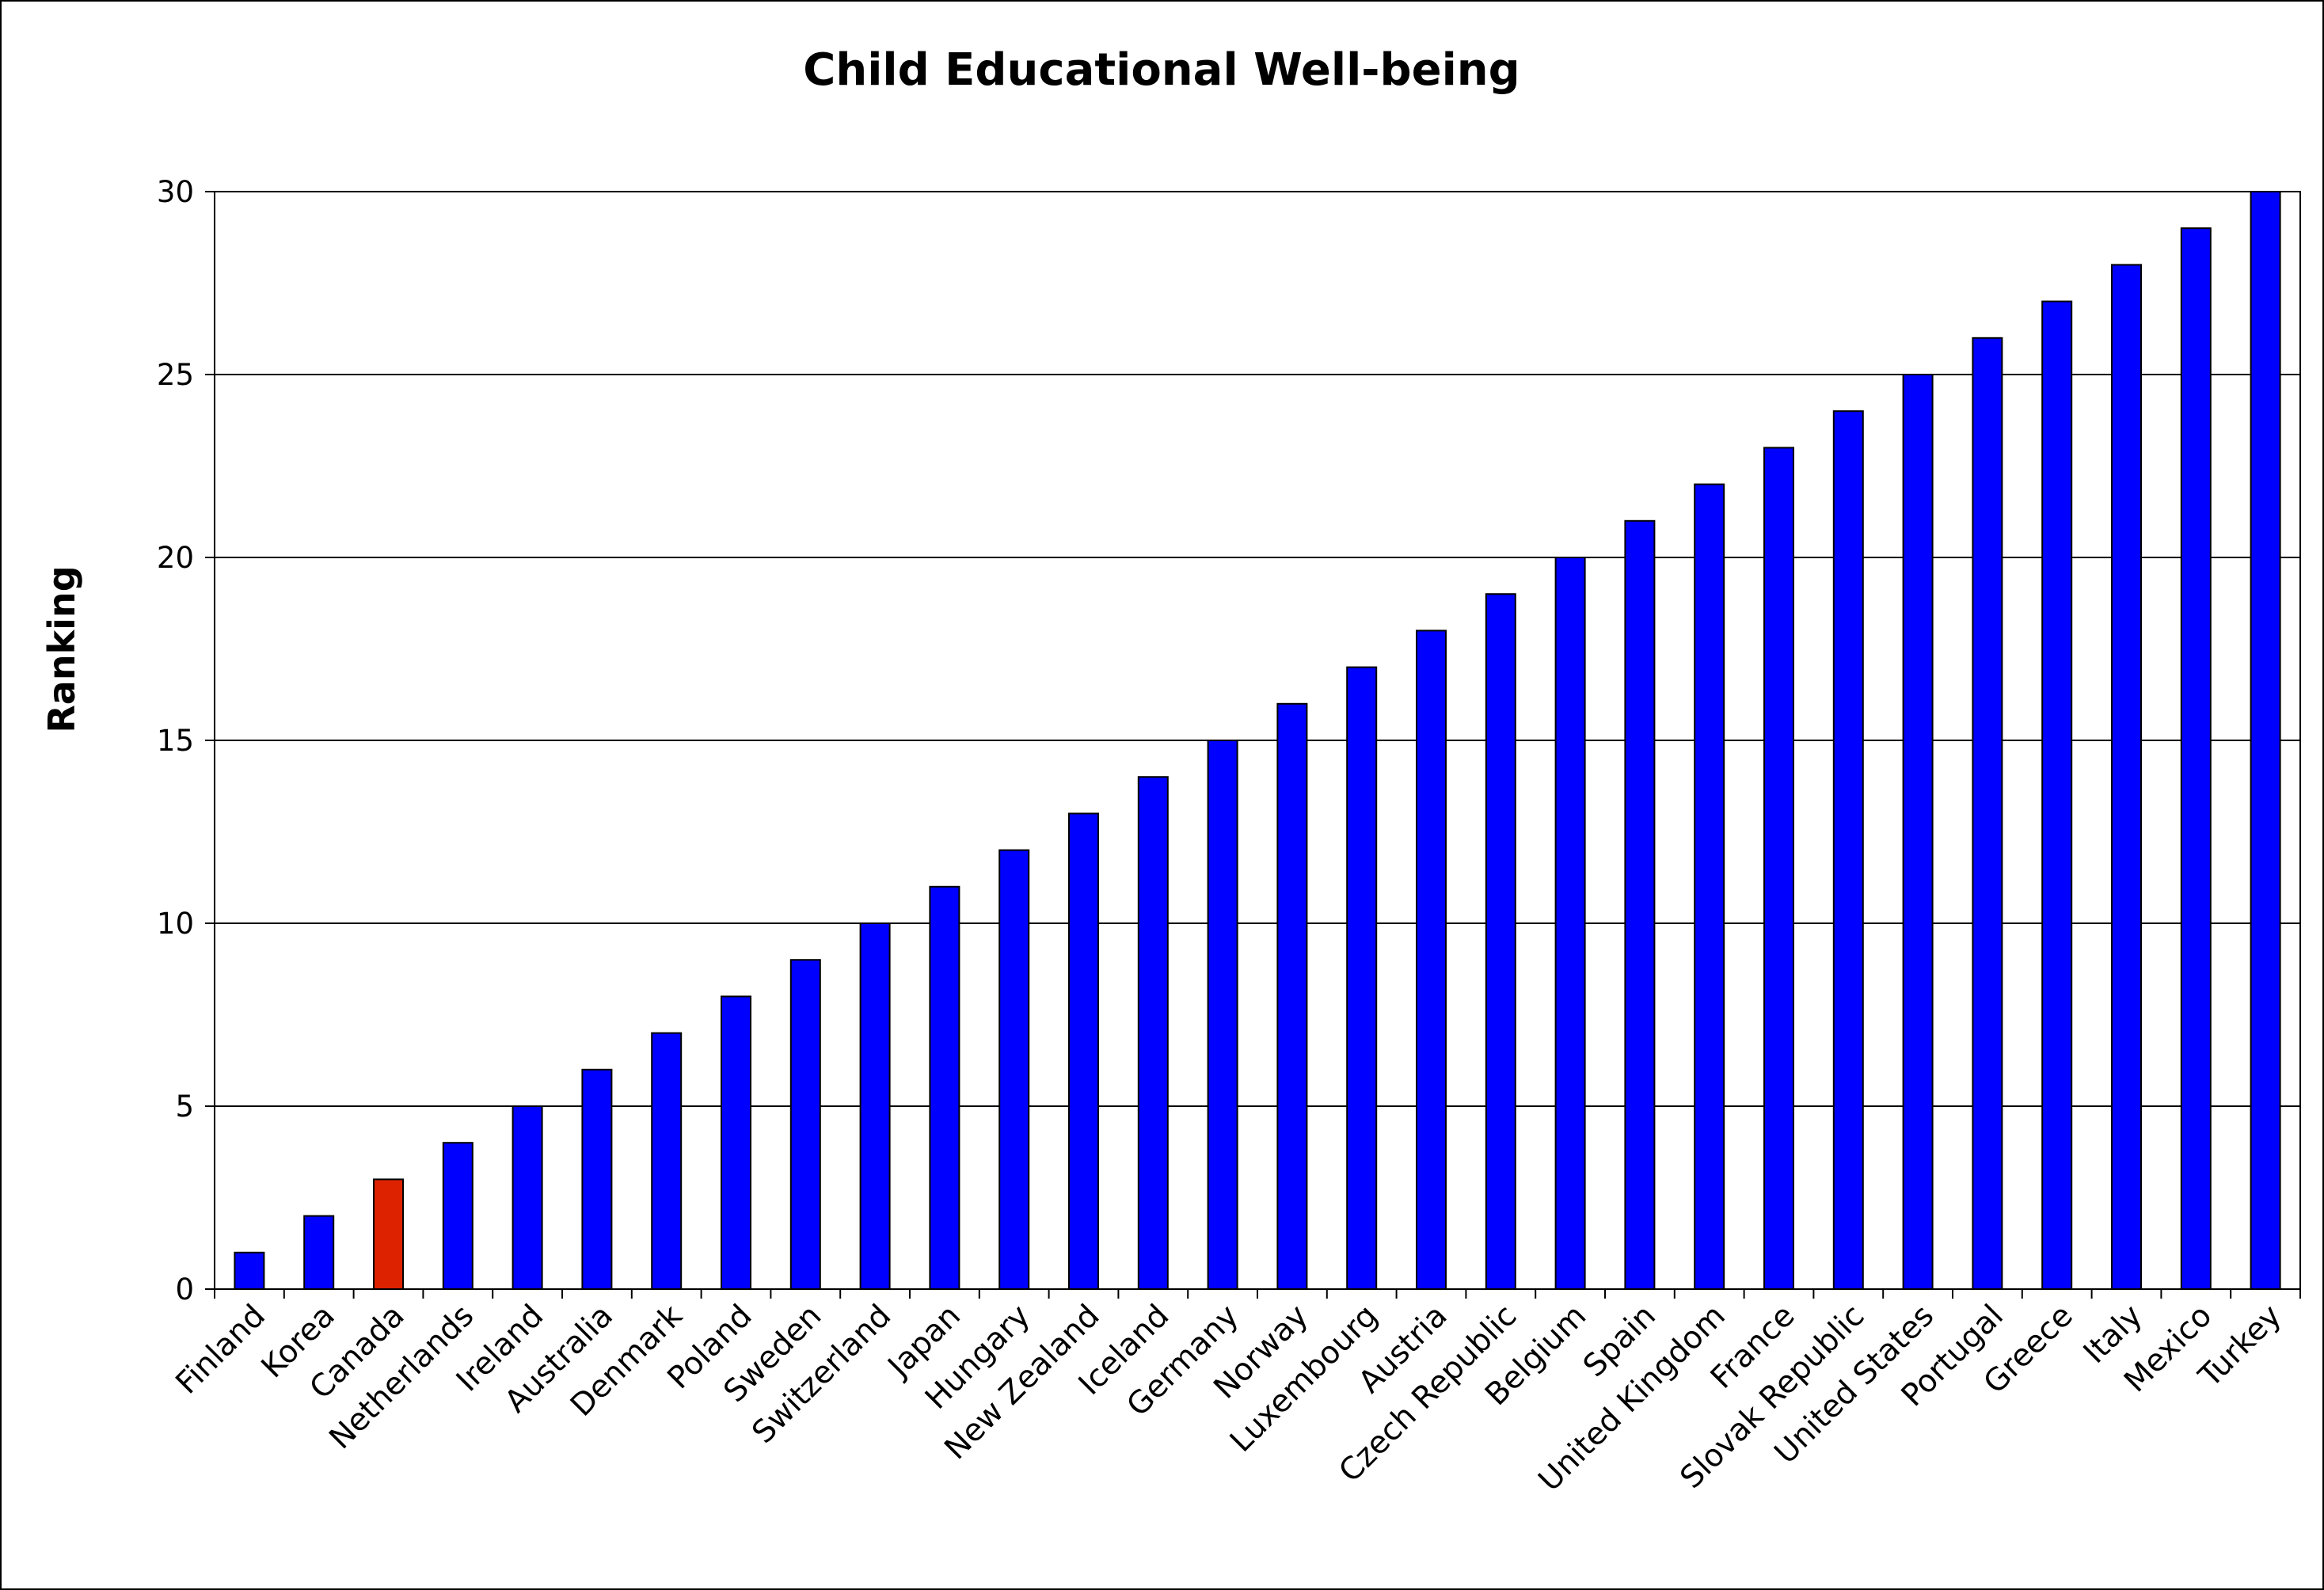  I want to click on bar-greece, so click(2057, 795).